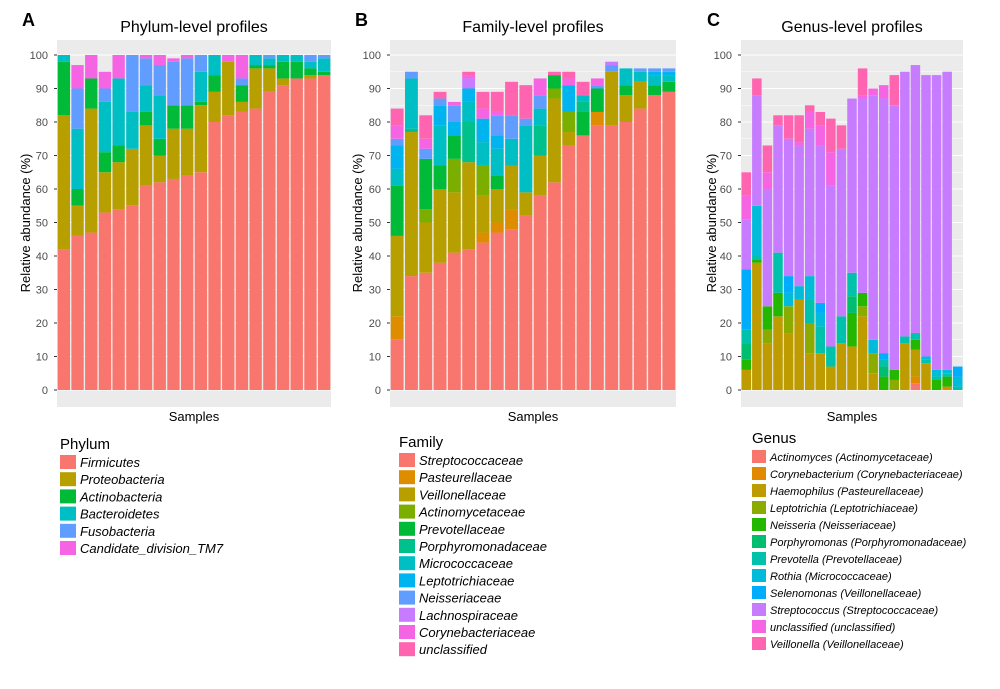 The height and width of the screenshot is (689, 1000). I want to click on legend-label: Actinobacteria, so click(120, 496).